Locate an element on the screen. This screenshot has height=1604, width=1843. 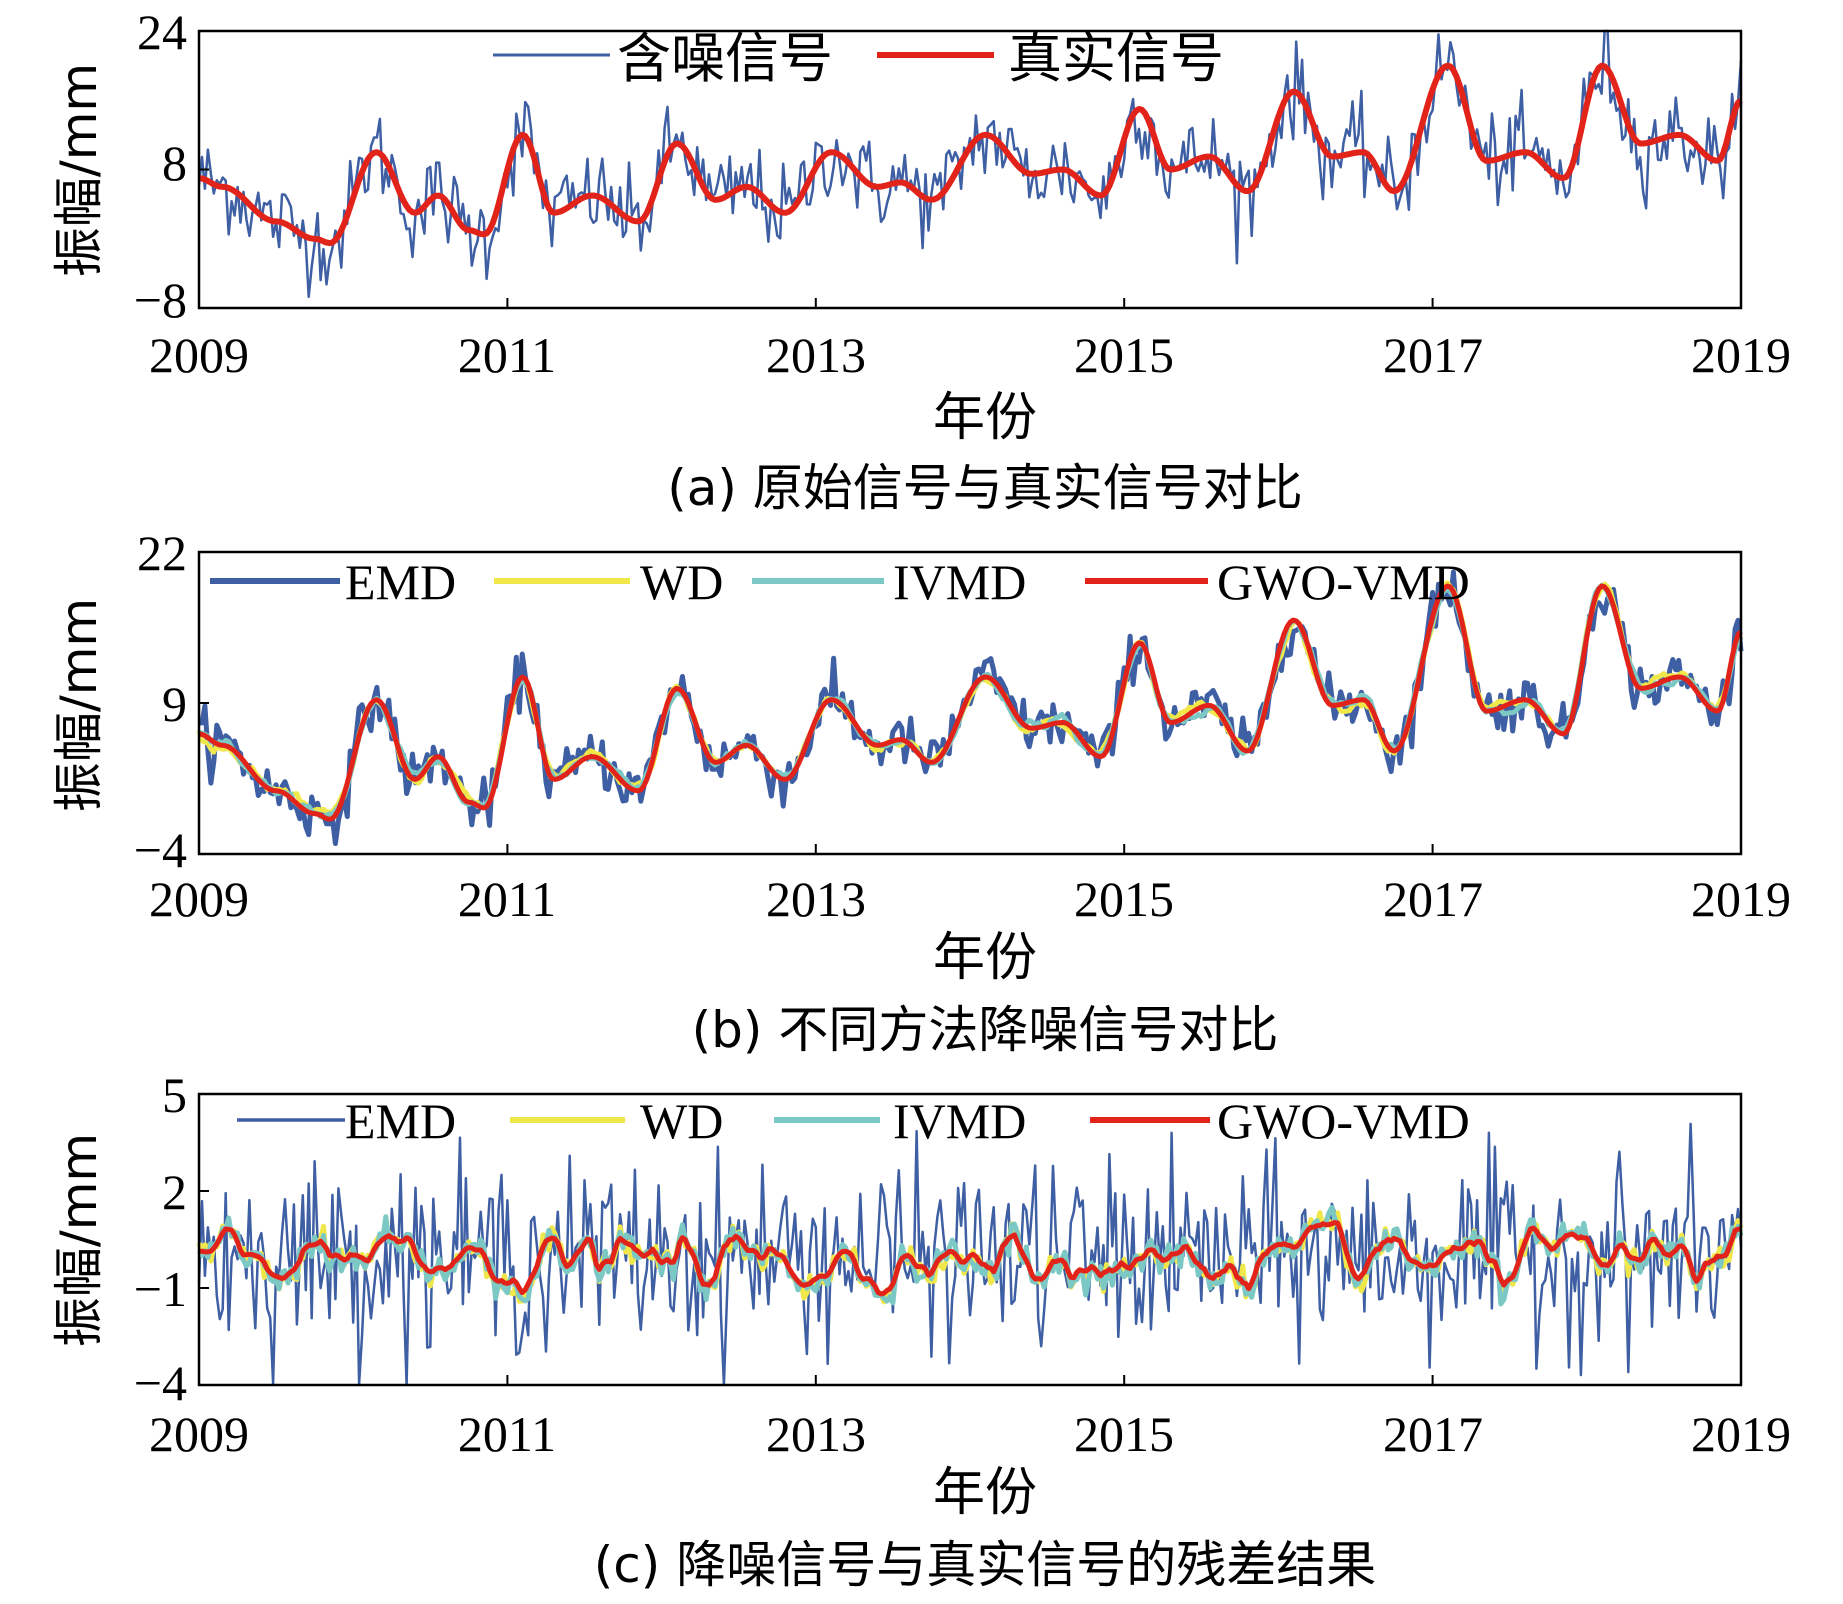
panel-c-xtick-label: 2017 is located at coordinates (1433, 1434).